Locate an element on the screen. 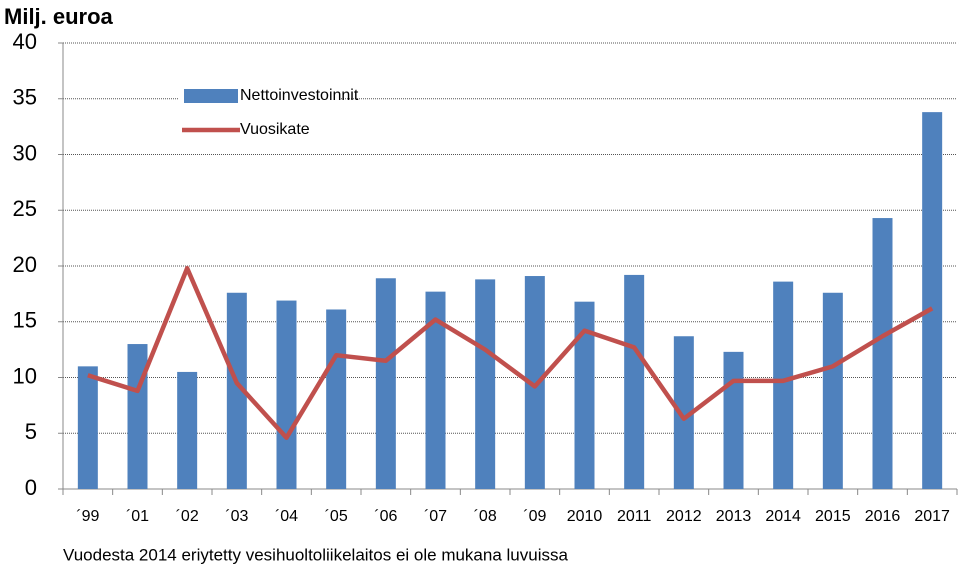 Image resolution: width=966 pixels, height=572 pixels. x-tick-label: 2017 is located at coordinates (932, 516).